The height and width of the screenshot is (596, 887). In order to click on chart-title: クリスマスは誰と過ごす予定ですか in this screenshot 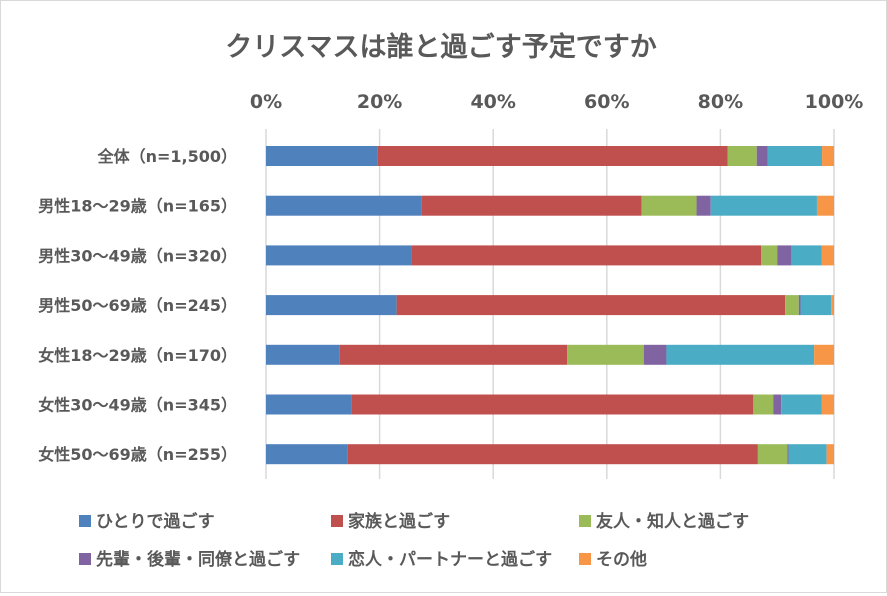, I will do `click(440, 47)`.